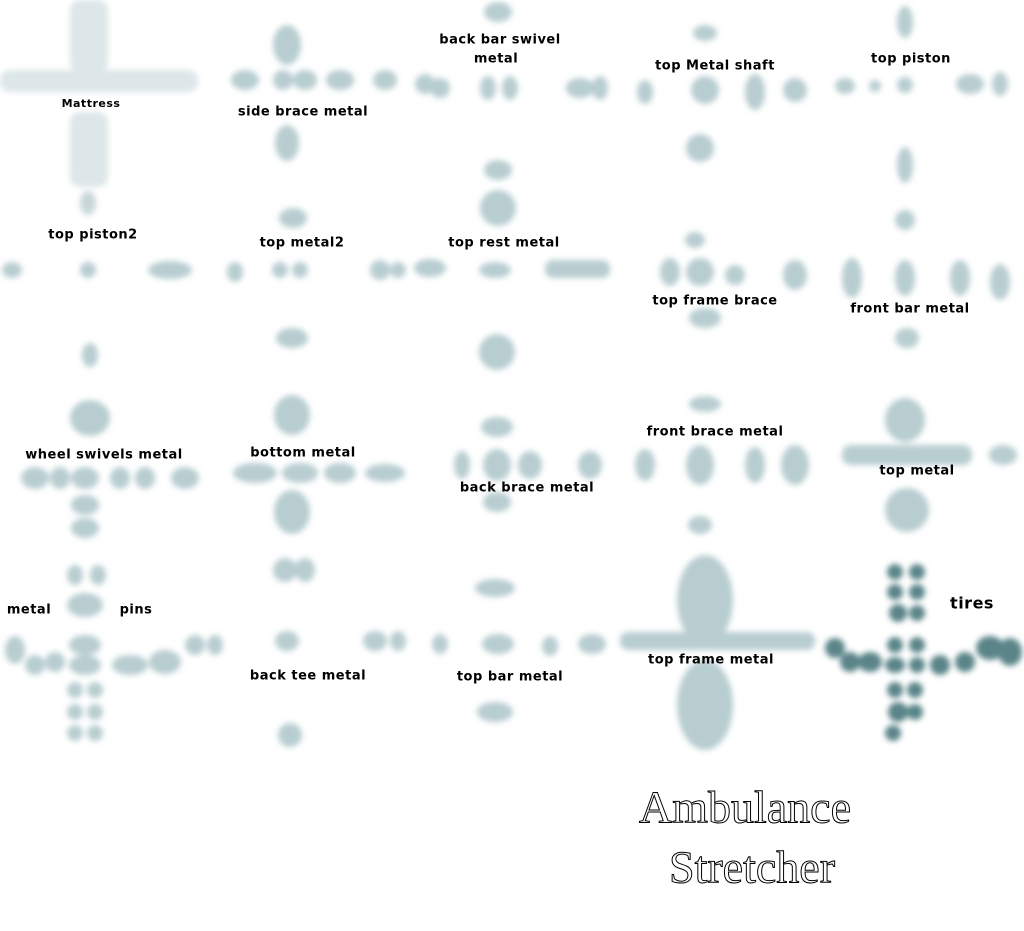 This screenshot has height=931, width=1024. What do you see at coordinates (711, 660) in the screenshot?
I see `part-label: top frame metal` at bounding box center [711, 660].